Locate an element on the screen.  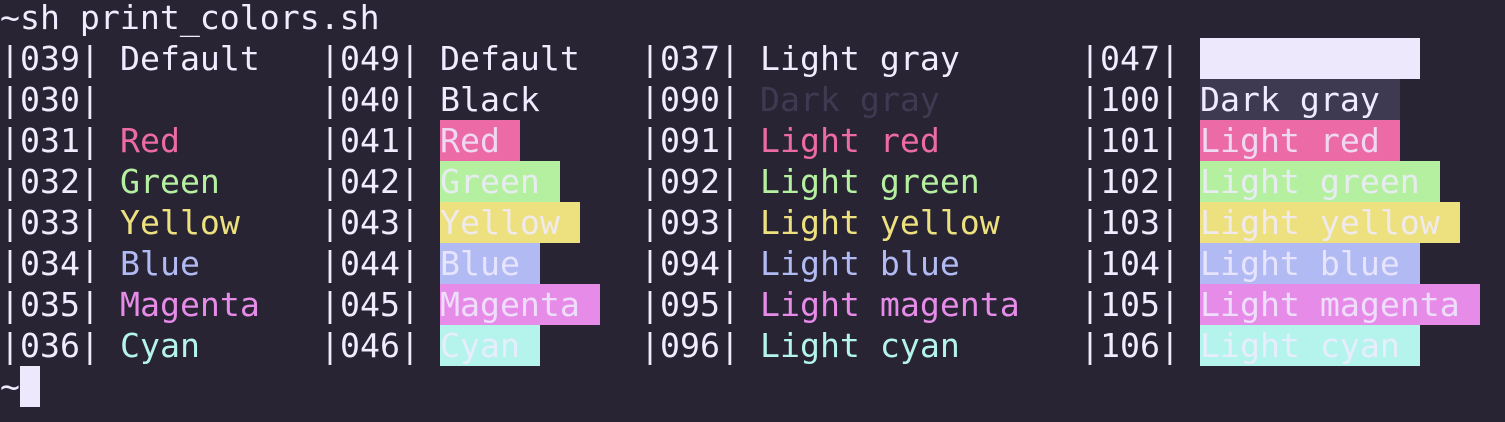
color-code: |033| is located at coordinates (50, 222).